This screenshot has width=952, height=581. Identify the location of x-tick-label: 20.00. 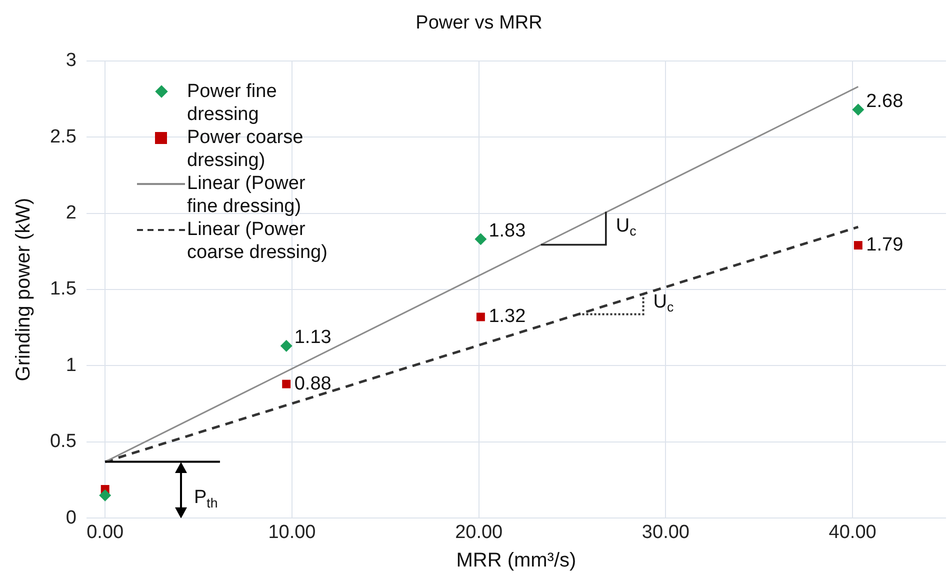
(479, 532).